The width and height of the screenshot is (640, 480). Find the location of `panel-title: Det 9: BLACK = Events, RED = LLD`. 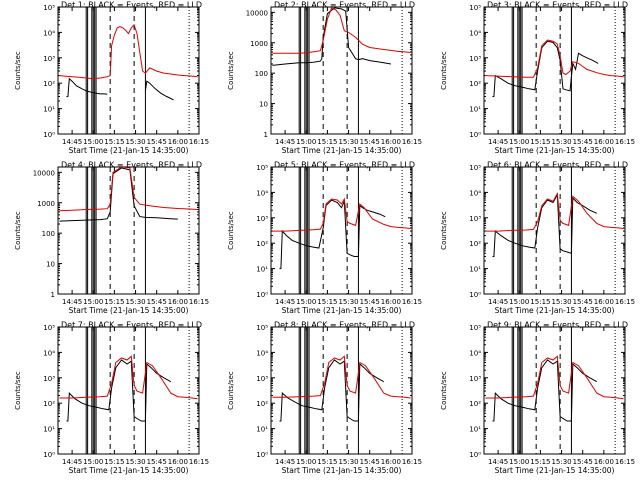

panel-title: Det 9: BLACK = Events, RED = LLD is located at coordinates (557, 325).